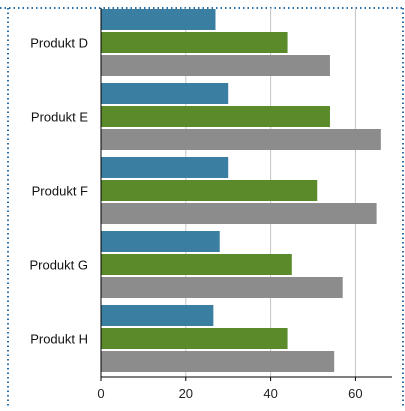 The width and height of the screenshot is (405, 411). I want to click on x-tick-label-1: 20, so click(186, 393).